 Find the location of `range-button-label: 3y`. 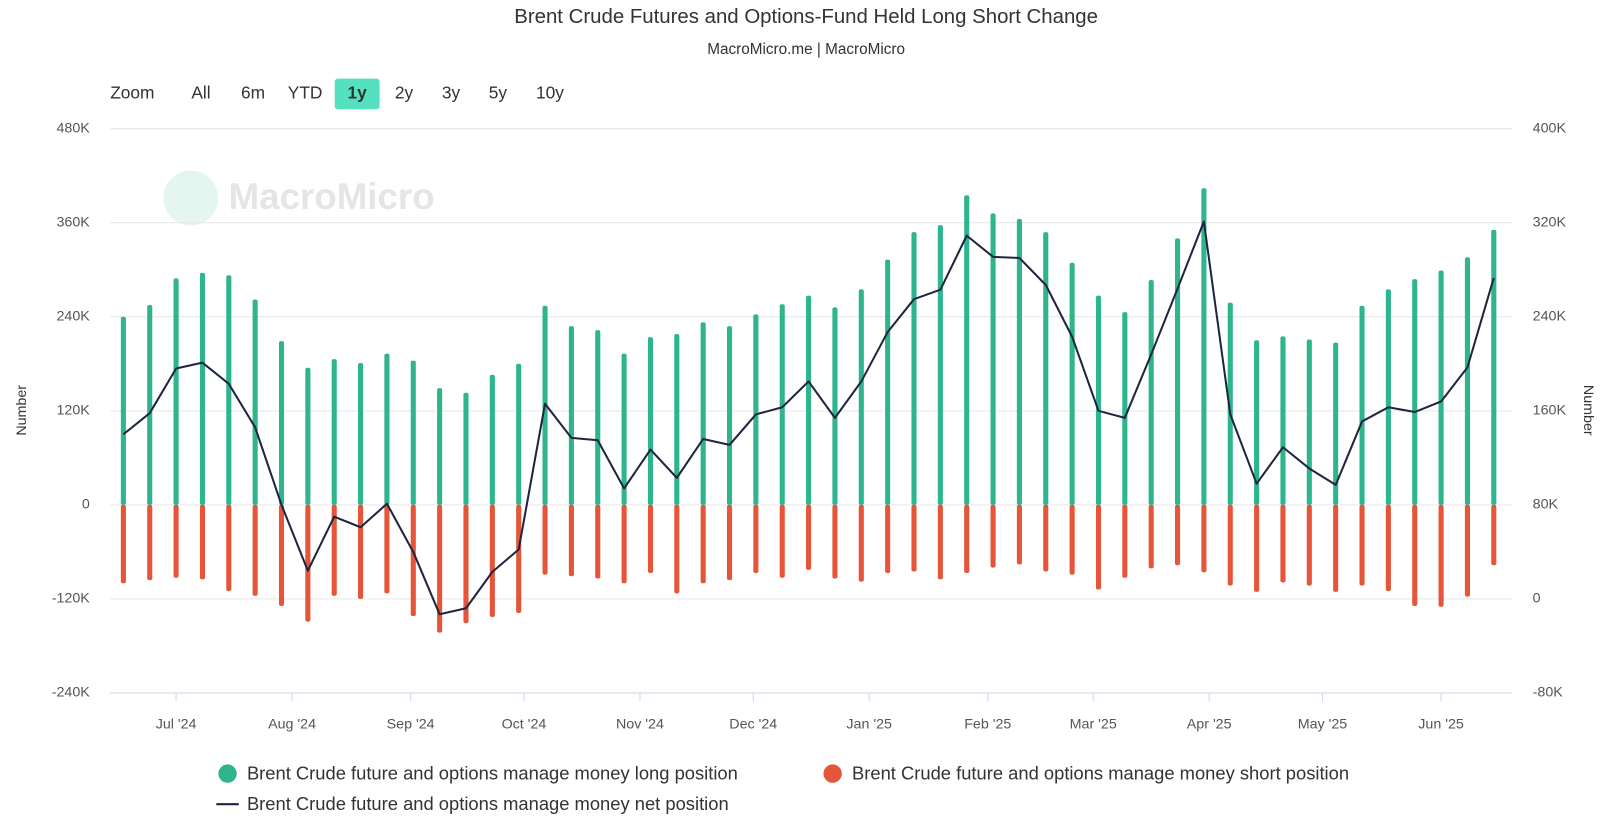

range-button-label: 3y is located at coordinates (451, 93).